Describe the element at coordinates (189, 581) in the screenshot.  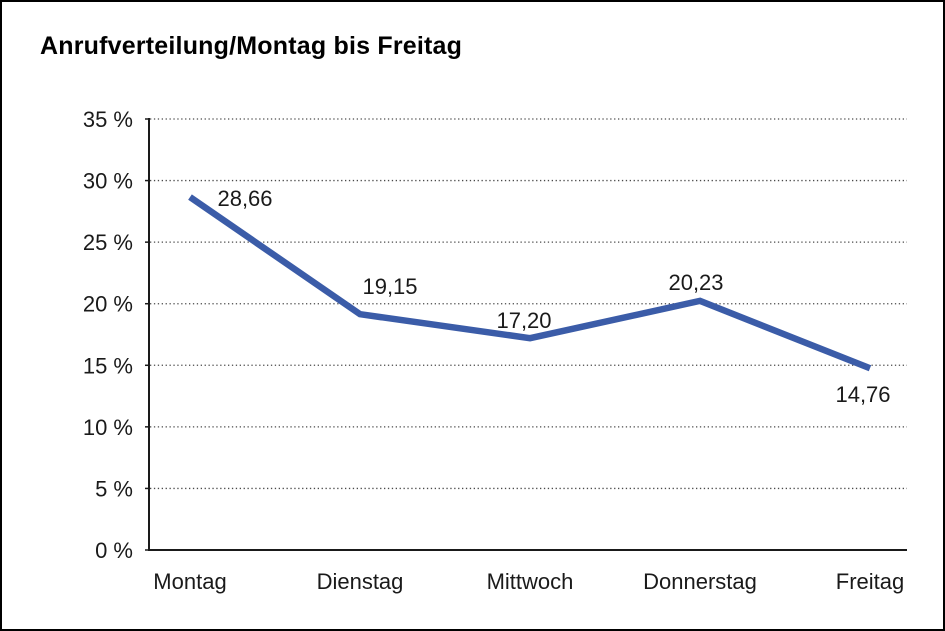
I see `x-category-label: Montag` at that location.